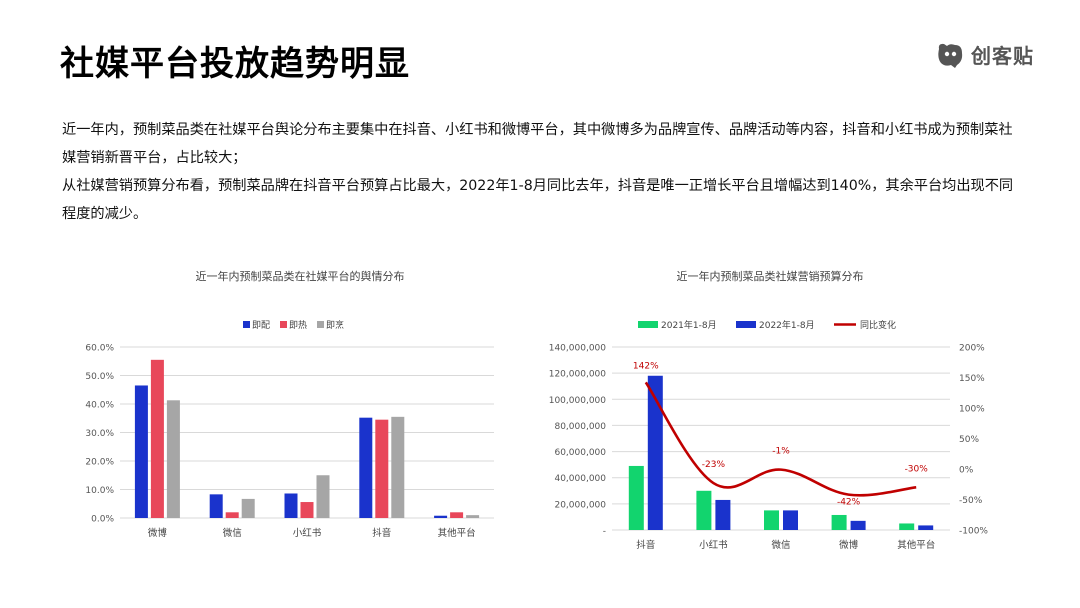 The width and height of the screenshot is (1080, 608). Describe the element at coordinates (580, 427) in the screenshot. I see `y-tick-label: 80,000,000` at that location.